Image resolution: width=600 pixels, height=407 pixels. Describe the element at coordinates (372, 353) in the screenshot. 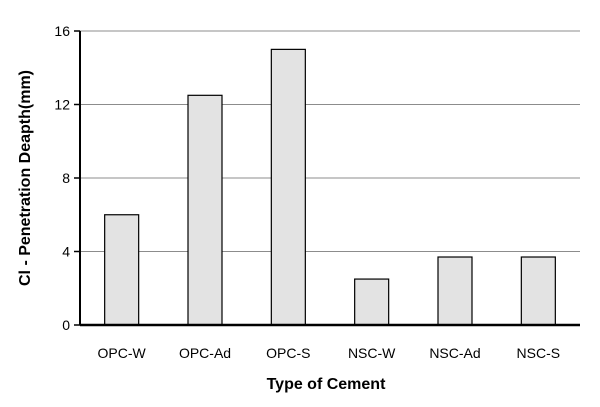

I see `x-tick-label: NSC-W` at that location.